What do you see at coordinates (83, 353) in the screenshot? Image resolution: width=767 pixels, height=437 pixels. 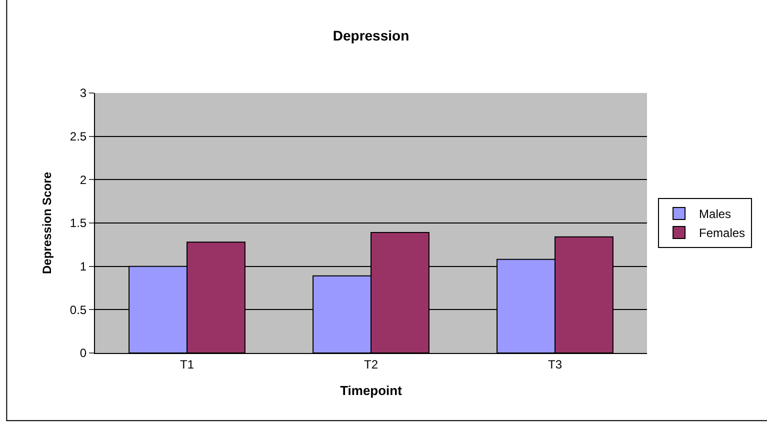 I see `y-tick-label: 0` at bounding box center [83, 353].